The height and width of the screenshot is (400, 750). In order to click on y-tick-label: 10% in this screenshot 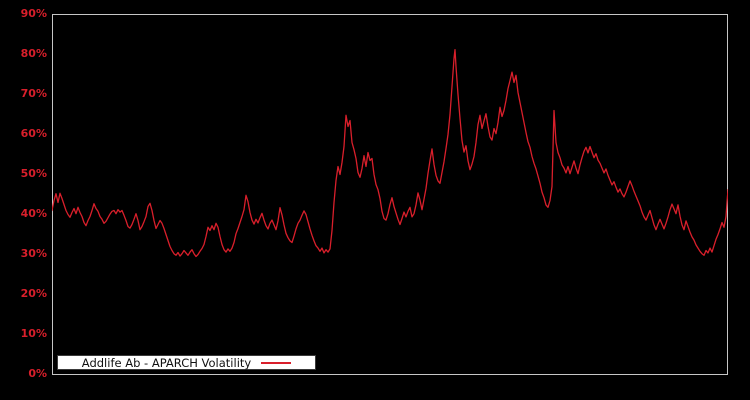, I will do `click(33, 333)`.